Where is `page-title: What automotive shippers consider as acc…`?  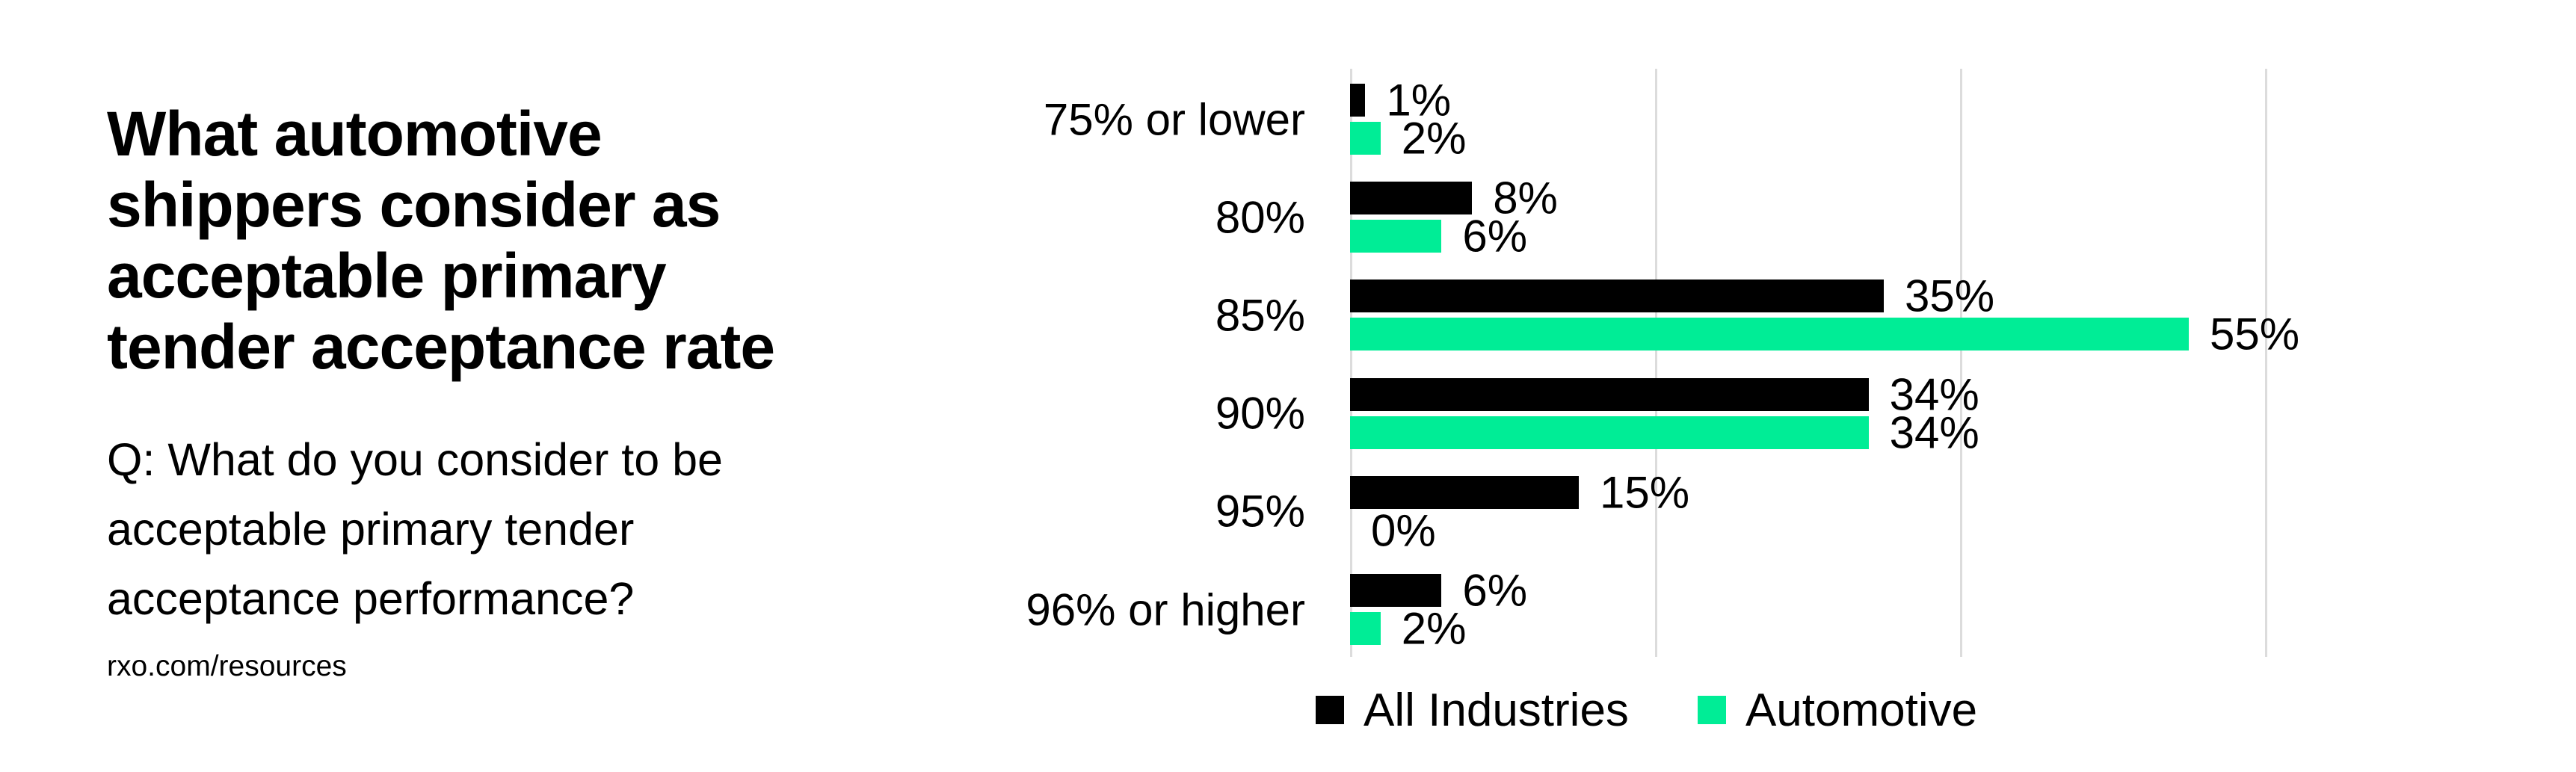 page-title: What automotive shippers consider as acc… is located at coordinates (441, 241).